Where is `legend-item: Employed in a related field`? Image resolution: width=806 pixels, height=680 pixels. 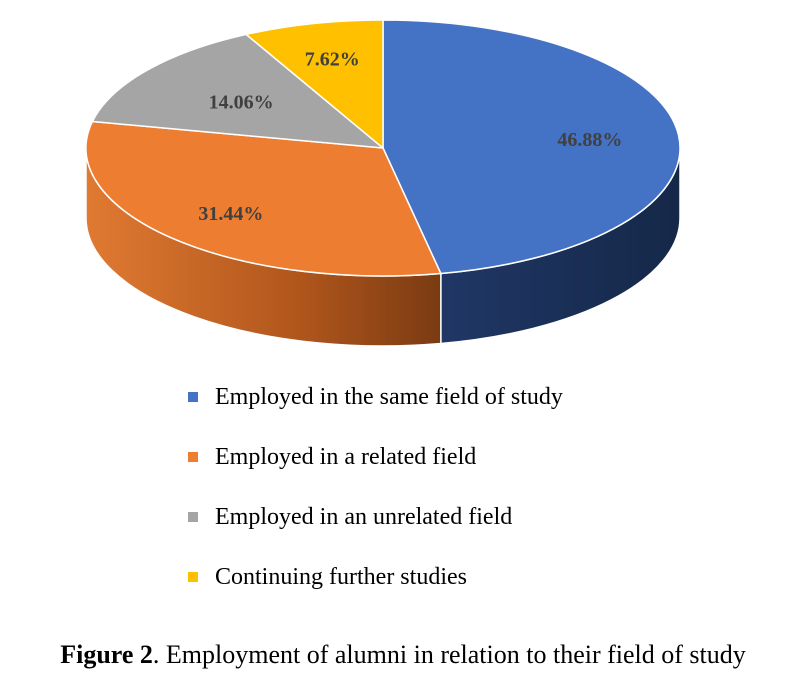
legend-item: Employed in a related field is located at coordinates (468, 457).